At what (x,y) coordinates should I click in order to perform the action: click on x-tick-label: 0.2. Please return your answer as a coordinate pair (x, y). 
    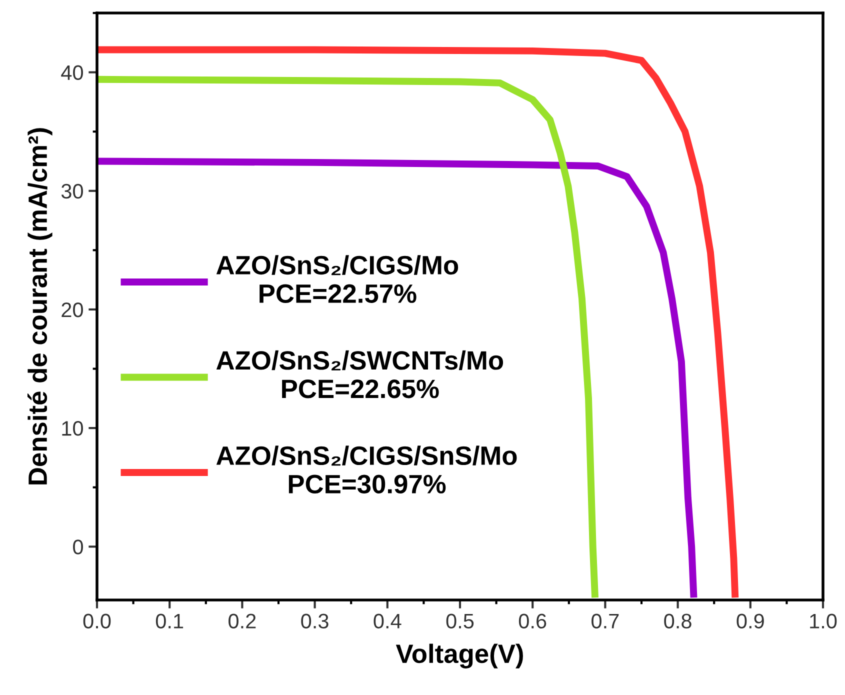
    Looking at the image, I should click on (242, 621).